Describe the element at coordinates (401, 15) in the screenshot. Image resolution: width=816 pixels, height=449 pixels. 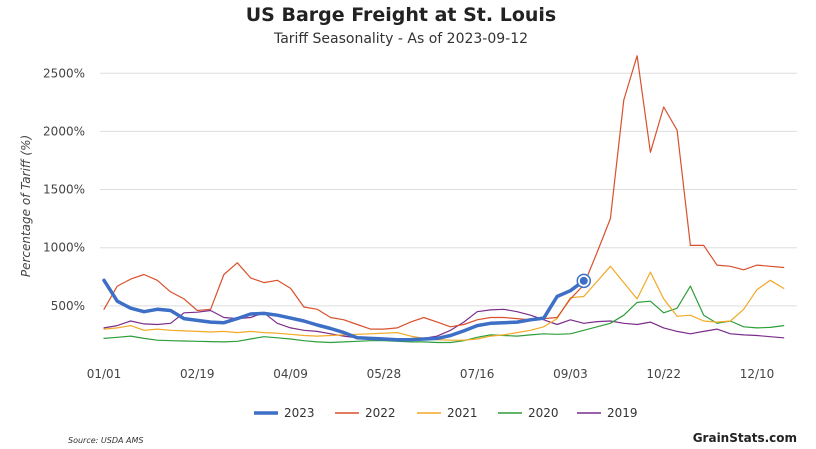
I see `chart-title: US Barge Freight at St. Louis` at that location.